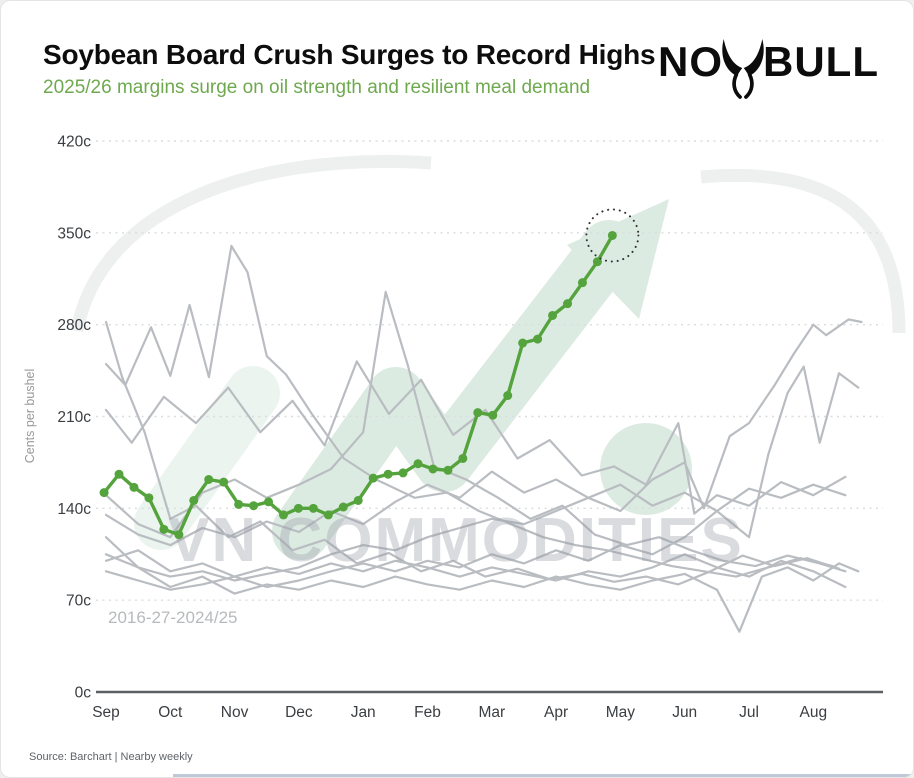  What do you see at coordinates (821, 61) in the screenshot?
I see `brand-word-bull: BULL` at bounding box center [821, 61].